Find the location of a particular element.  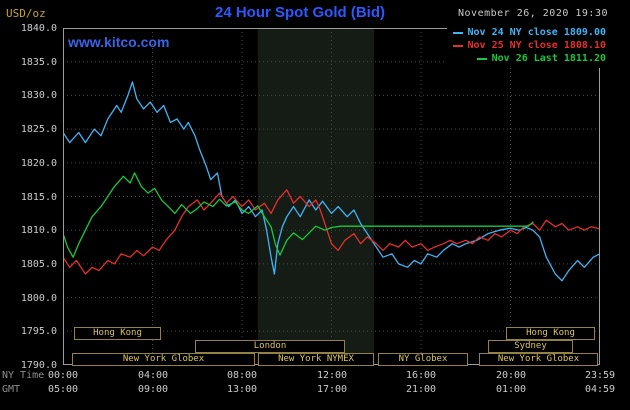

session-box-london: London is located at coordinates (270, 346).